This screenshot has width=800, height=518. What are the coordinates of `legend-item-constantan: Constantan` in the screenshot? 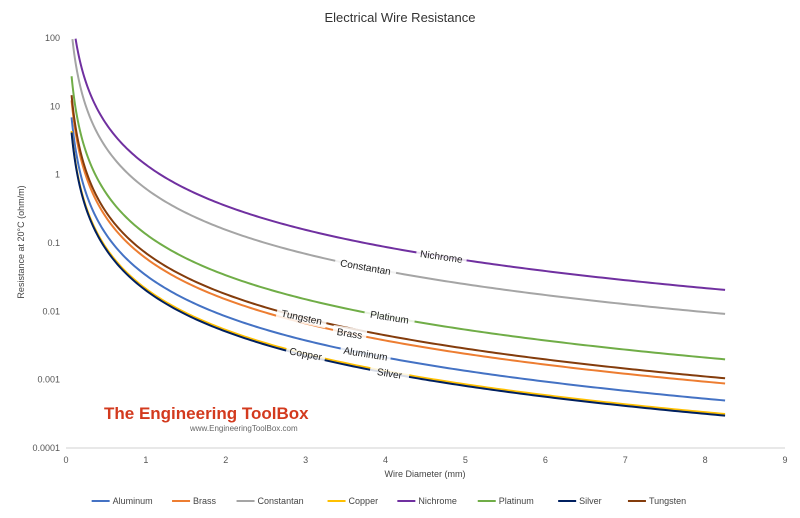 It's located at (270, 501).